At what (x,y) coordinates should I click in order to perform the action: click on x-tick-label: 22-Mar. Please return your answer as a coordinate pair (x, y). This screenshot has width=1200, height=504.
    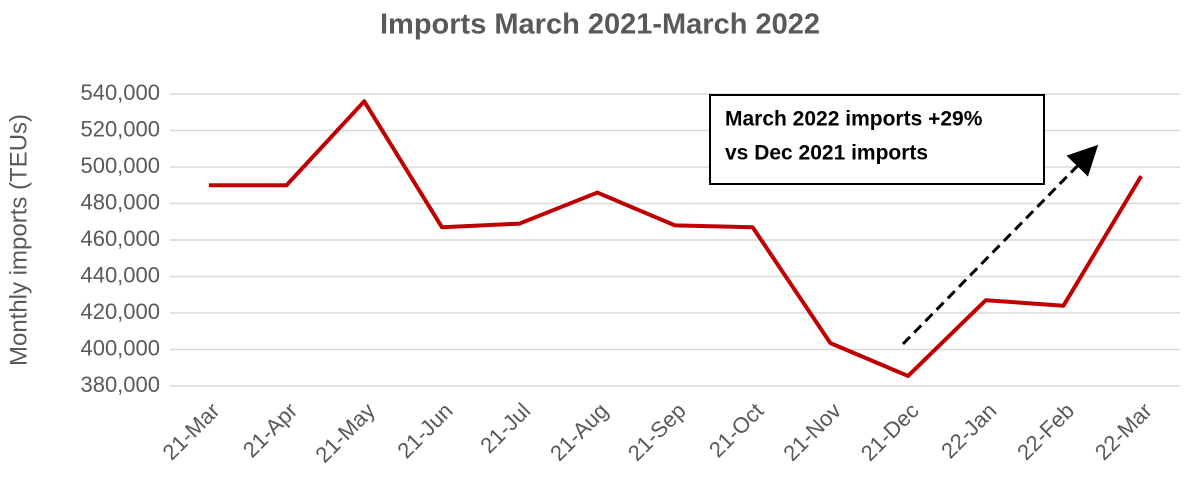
    Looking at the image, I should click on (1123, 431).